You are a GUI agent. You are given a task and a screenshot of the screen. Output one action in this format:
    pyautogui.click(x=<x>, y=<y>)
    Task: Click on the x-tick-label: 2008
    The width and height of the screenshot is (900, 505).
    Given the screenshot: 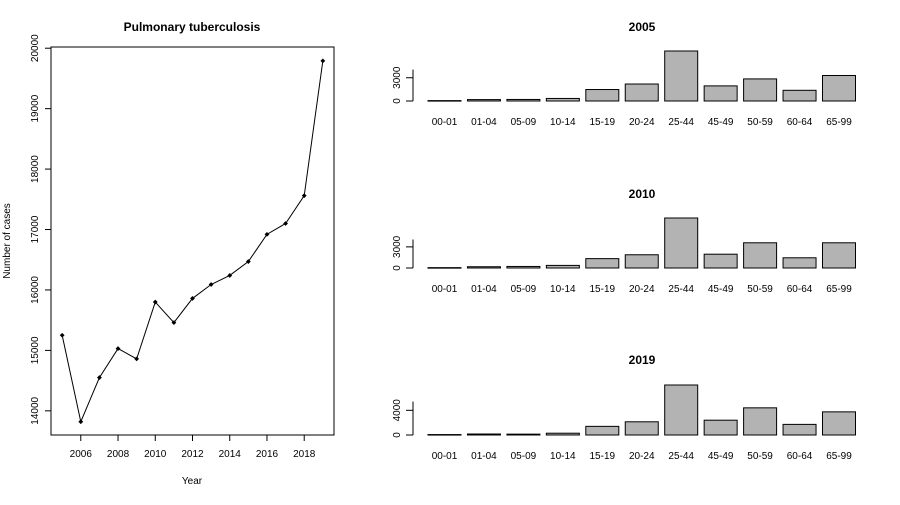 What is the action you would take?
    pyautogui.click(x=118, y=454)
    